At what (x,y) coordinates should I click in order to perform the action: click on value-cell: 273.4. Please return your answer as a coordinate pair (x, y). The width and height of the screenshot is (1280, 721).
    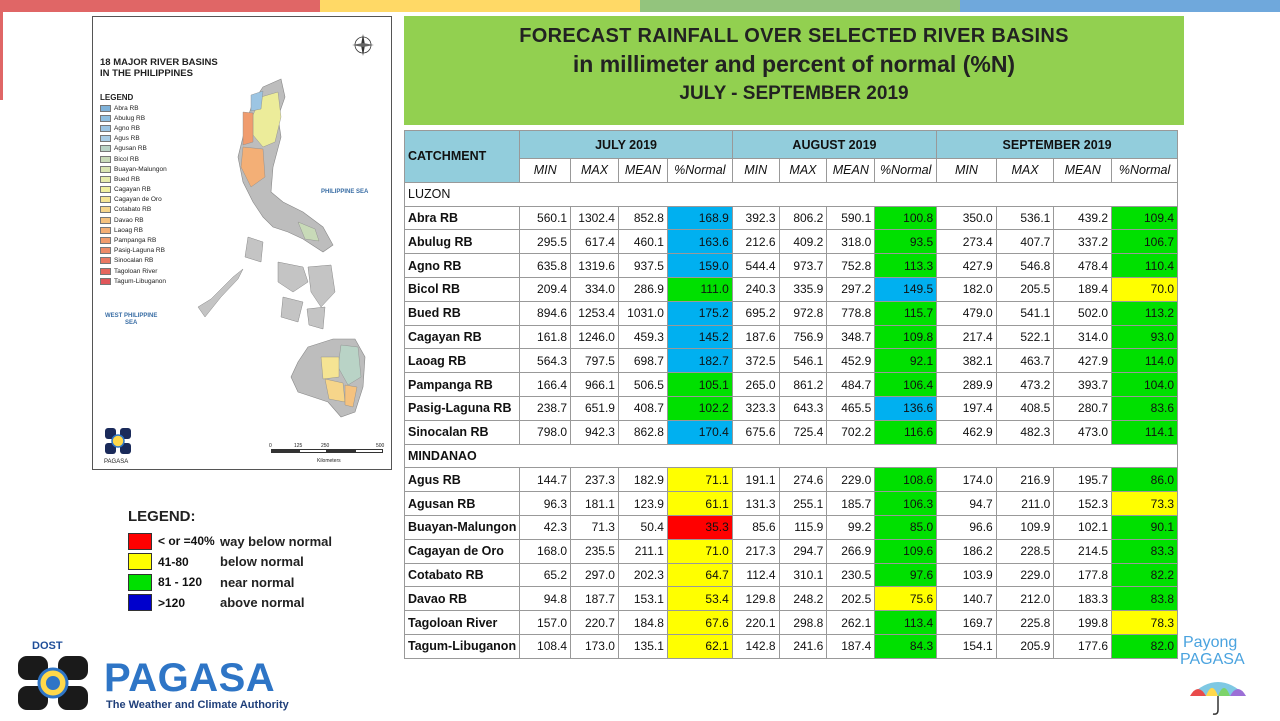
    Looking at the image, I should click on (966, 242).